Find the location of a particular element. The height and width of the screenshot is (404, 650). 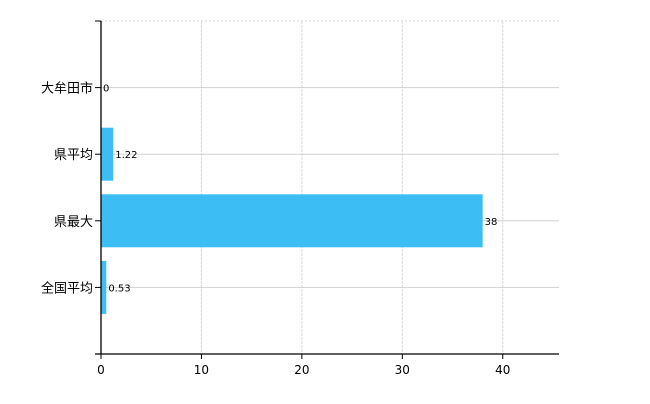

x-tick-label: 10 is located at coordinates (201, 370).